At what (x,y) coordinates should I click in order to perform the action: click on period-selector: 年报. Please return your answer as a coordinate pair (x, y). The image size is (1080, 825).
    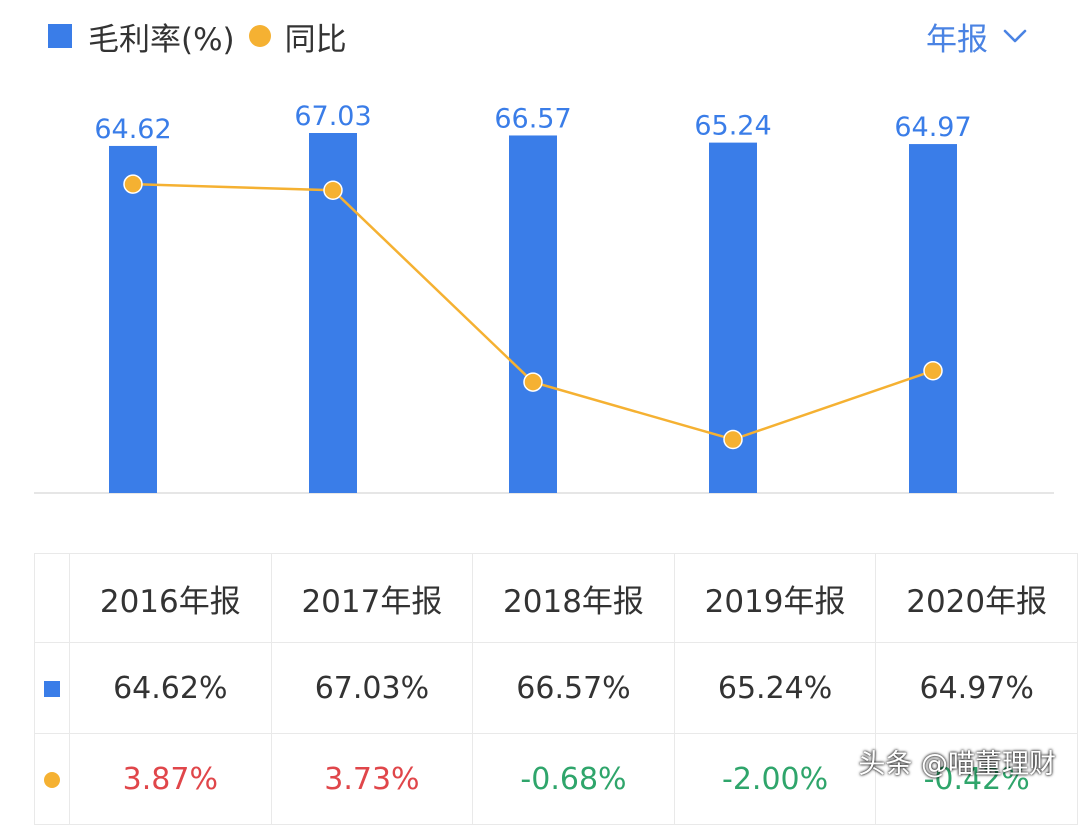
    Looking at the image, I should click on (977, 36).